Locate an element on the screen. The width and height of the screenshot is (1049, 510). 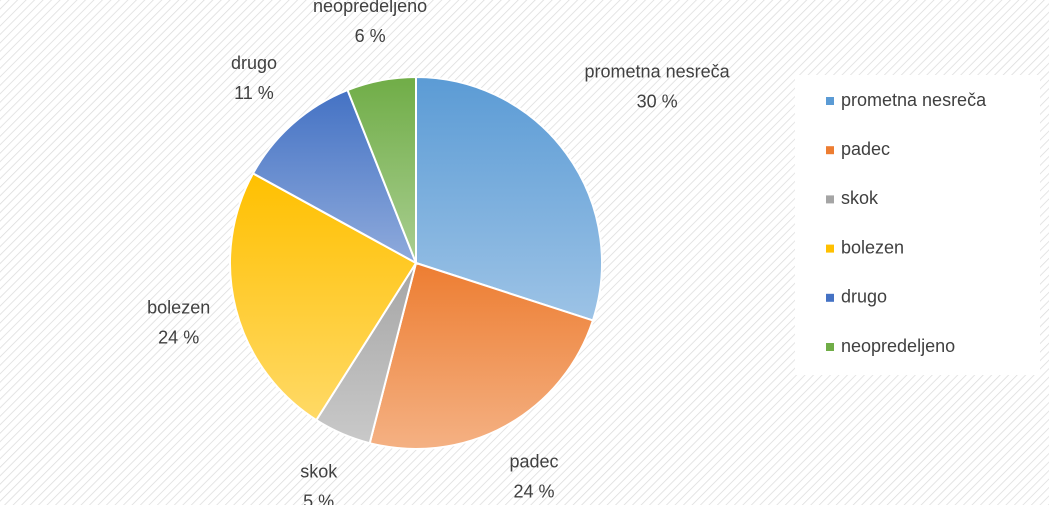
legend-label: prometna nesreča is located at coordinates (914, 100).